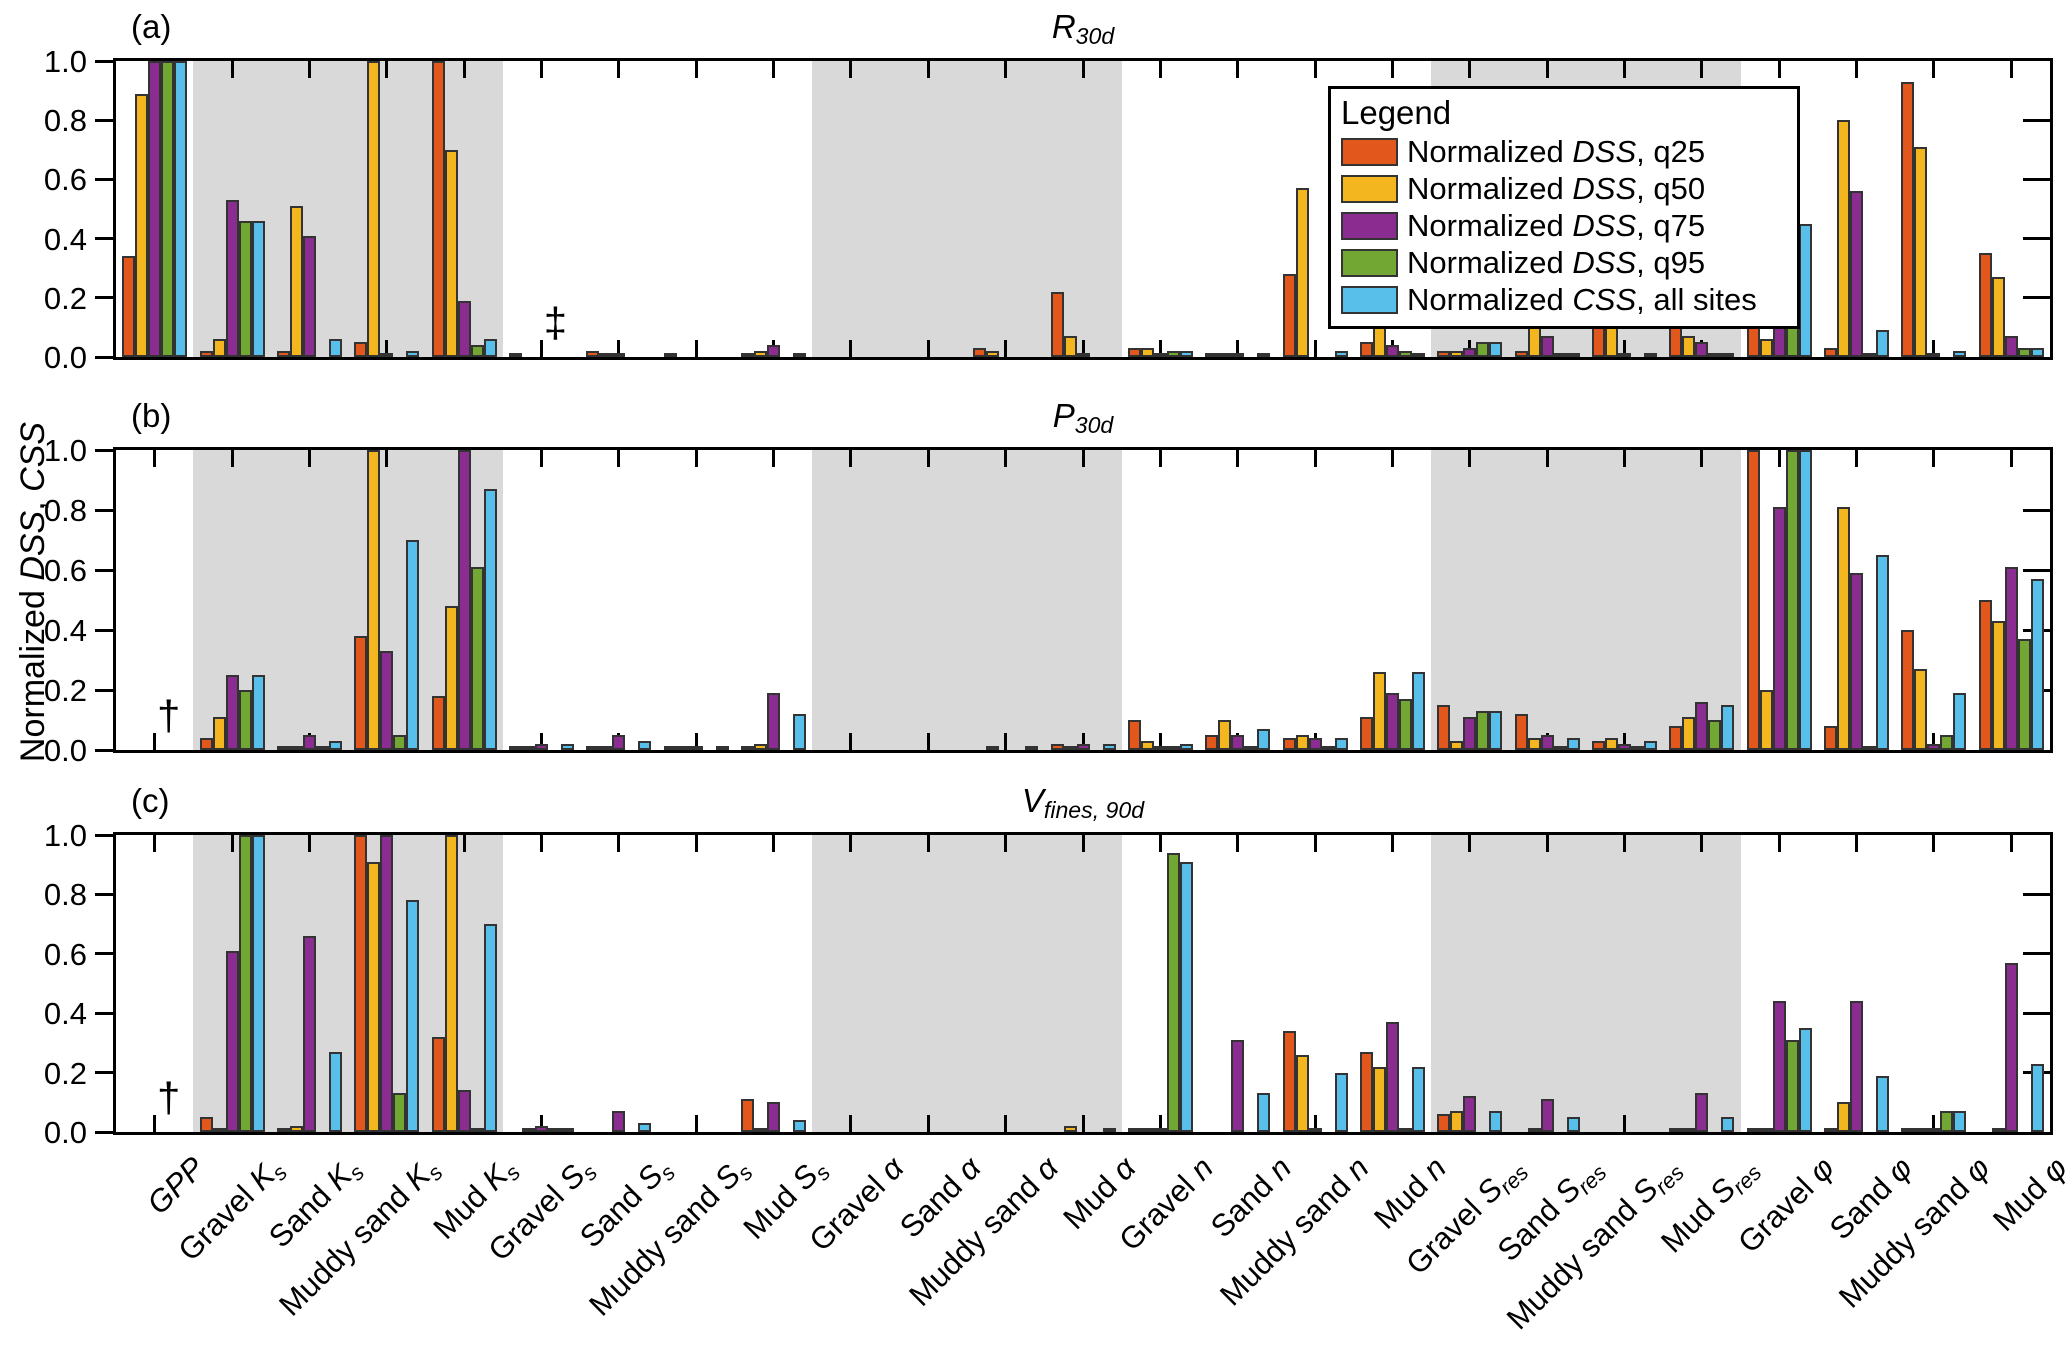 This screenshot has width=2067, height=1351. I want to click on panel-title: P30d, so click(1083, 418).